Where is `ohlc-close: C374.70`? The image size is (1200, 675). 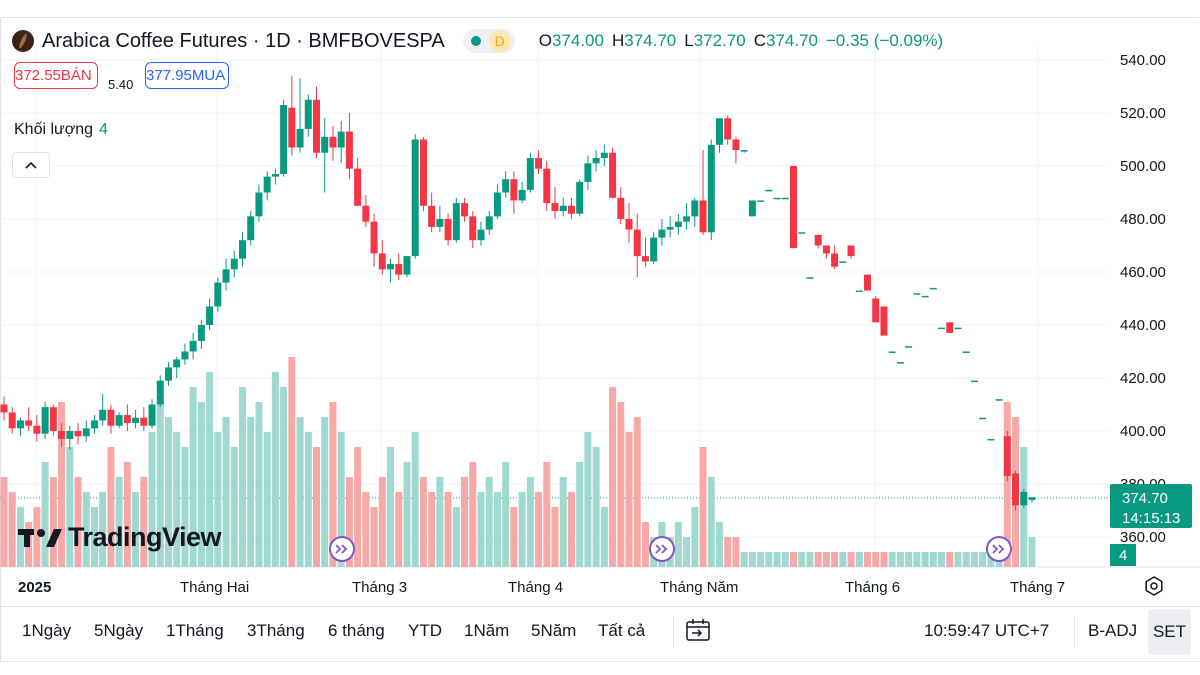
ohlc-close: C374.70 is located at coordinates (785, 40).